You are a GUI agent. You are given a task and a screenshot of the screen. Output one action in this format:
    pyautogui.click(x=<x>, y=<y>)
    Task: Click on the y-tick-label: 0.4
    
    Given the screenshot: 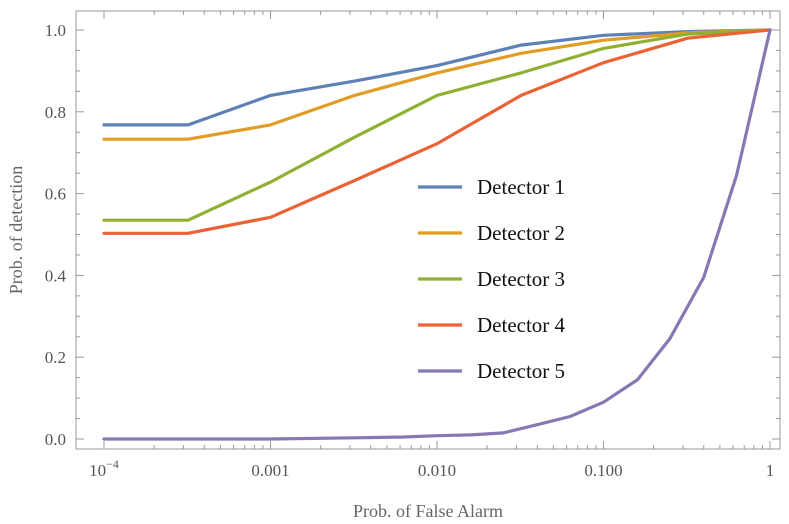 What is the action you would take?
    pyautogui.click(x=56, y=275)
    